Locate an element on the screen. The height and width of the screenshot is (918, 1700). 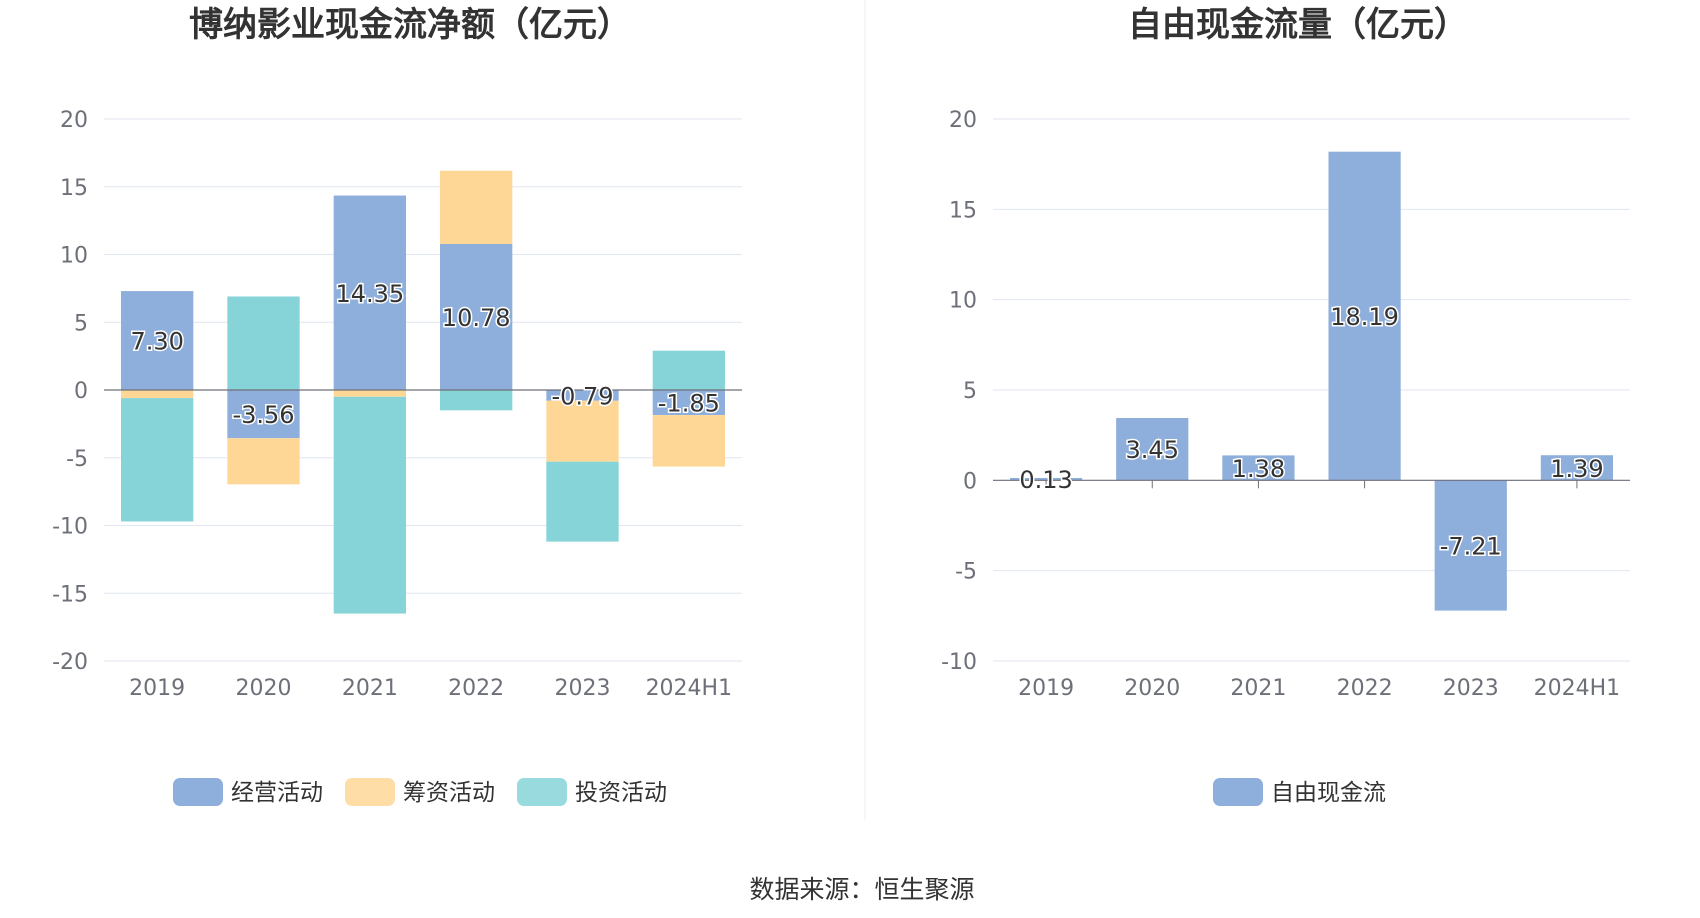
data-label: 10.78 is located at coordinates (476, 318).